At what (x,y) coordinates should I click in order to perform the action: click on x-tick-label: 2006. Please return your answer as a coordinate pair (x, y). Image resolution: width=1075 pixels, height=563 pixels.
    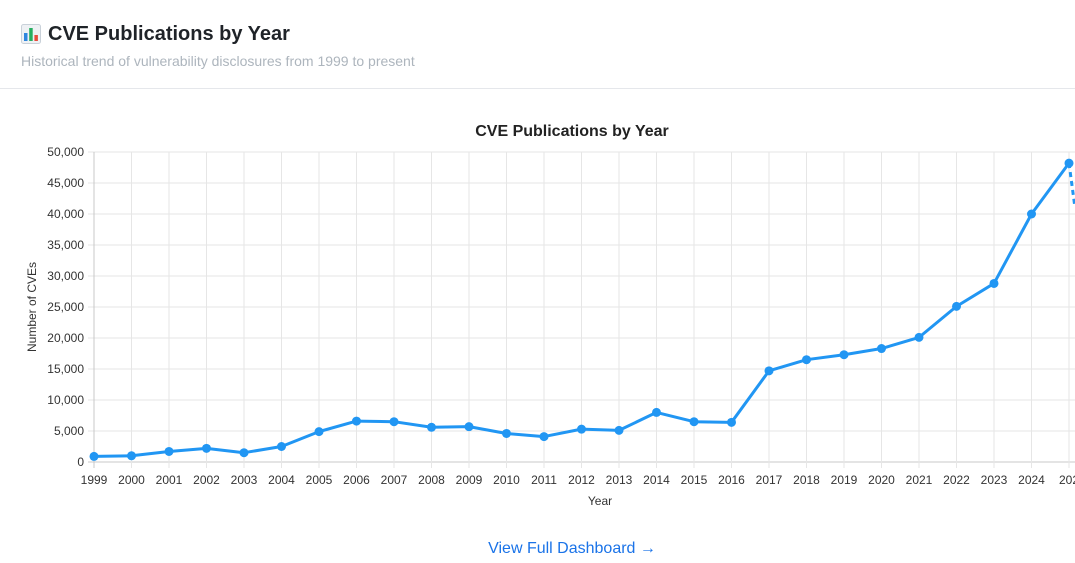
    Looking at the image, I should click on (356, 480).